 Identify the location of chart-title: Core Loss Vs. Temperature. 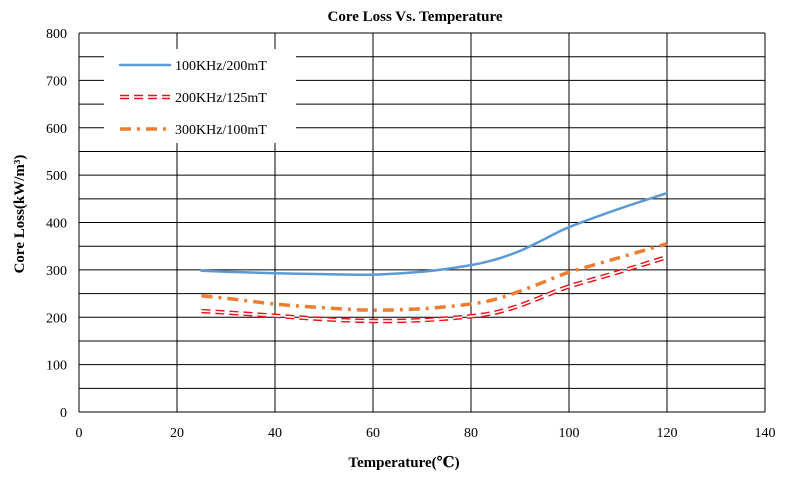
(414, 17).